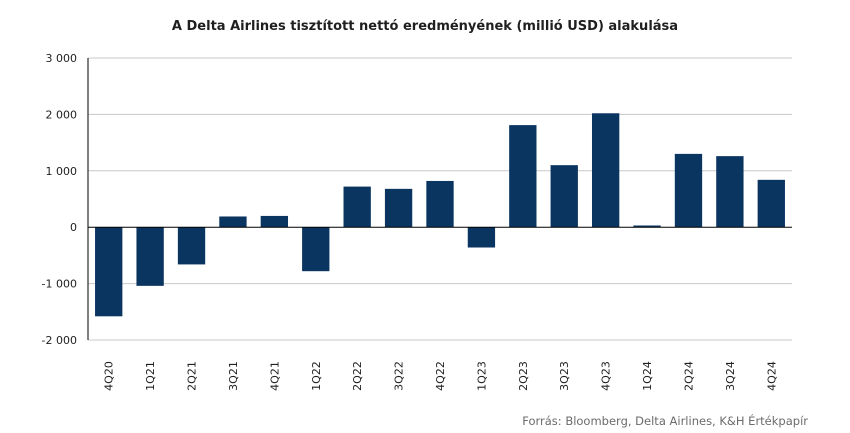 The width and height of the screenshot is (850, 433). What do you see at coordinates (62, 171) in the screenshot?
I see `y-tick-label: 1 000` at bounding box center [62, 171].